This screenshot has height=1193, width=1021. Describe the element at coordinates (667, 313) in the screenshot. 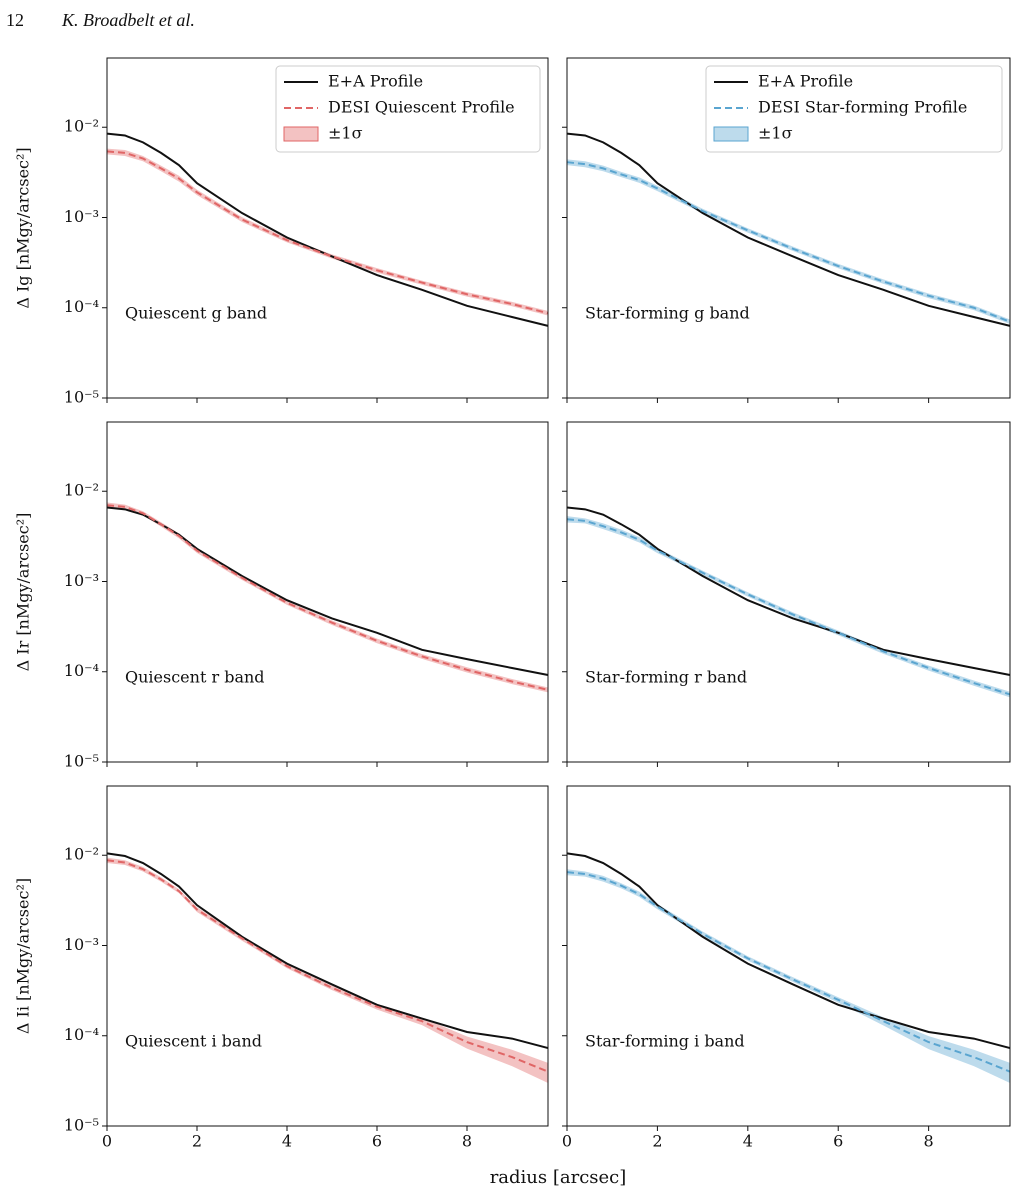

I see `panel-annotation: Star-forming g band` at that location.